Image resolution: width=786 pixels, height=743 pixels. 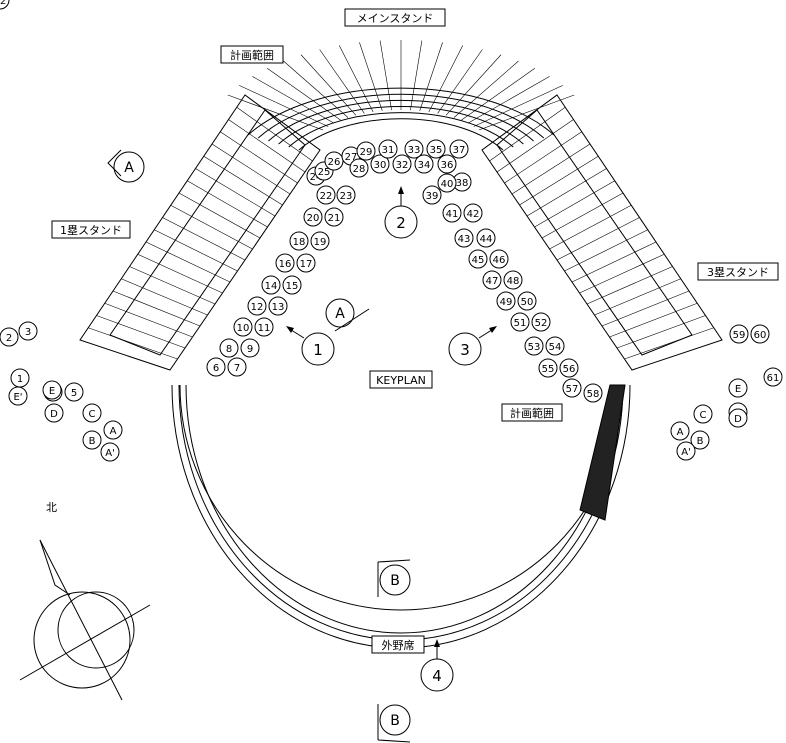 I want to click on grid-number-45: 45, so click(x=478, y=259).